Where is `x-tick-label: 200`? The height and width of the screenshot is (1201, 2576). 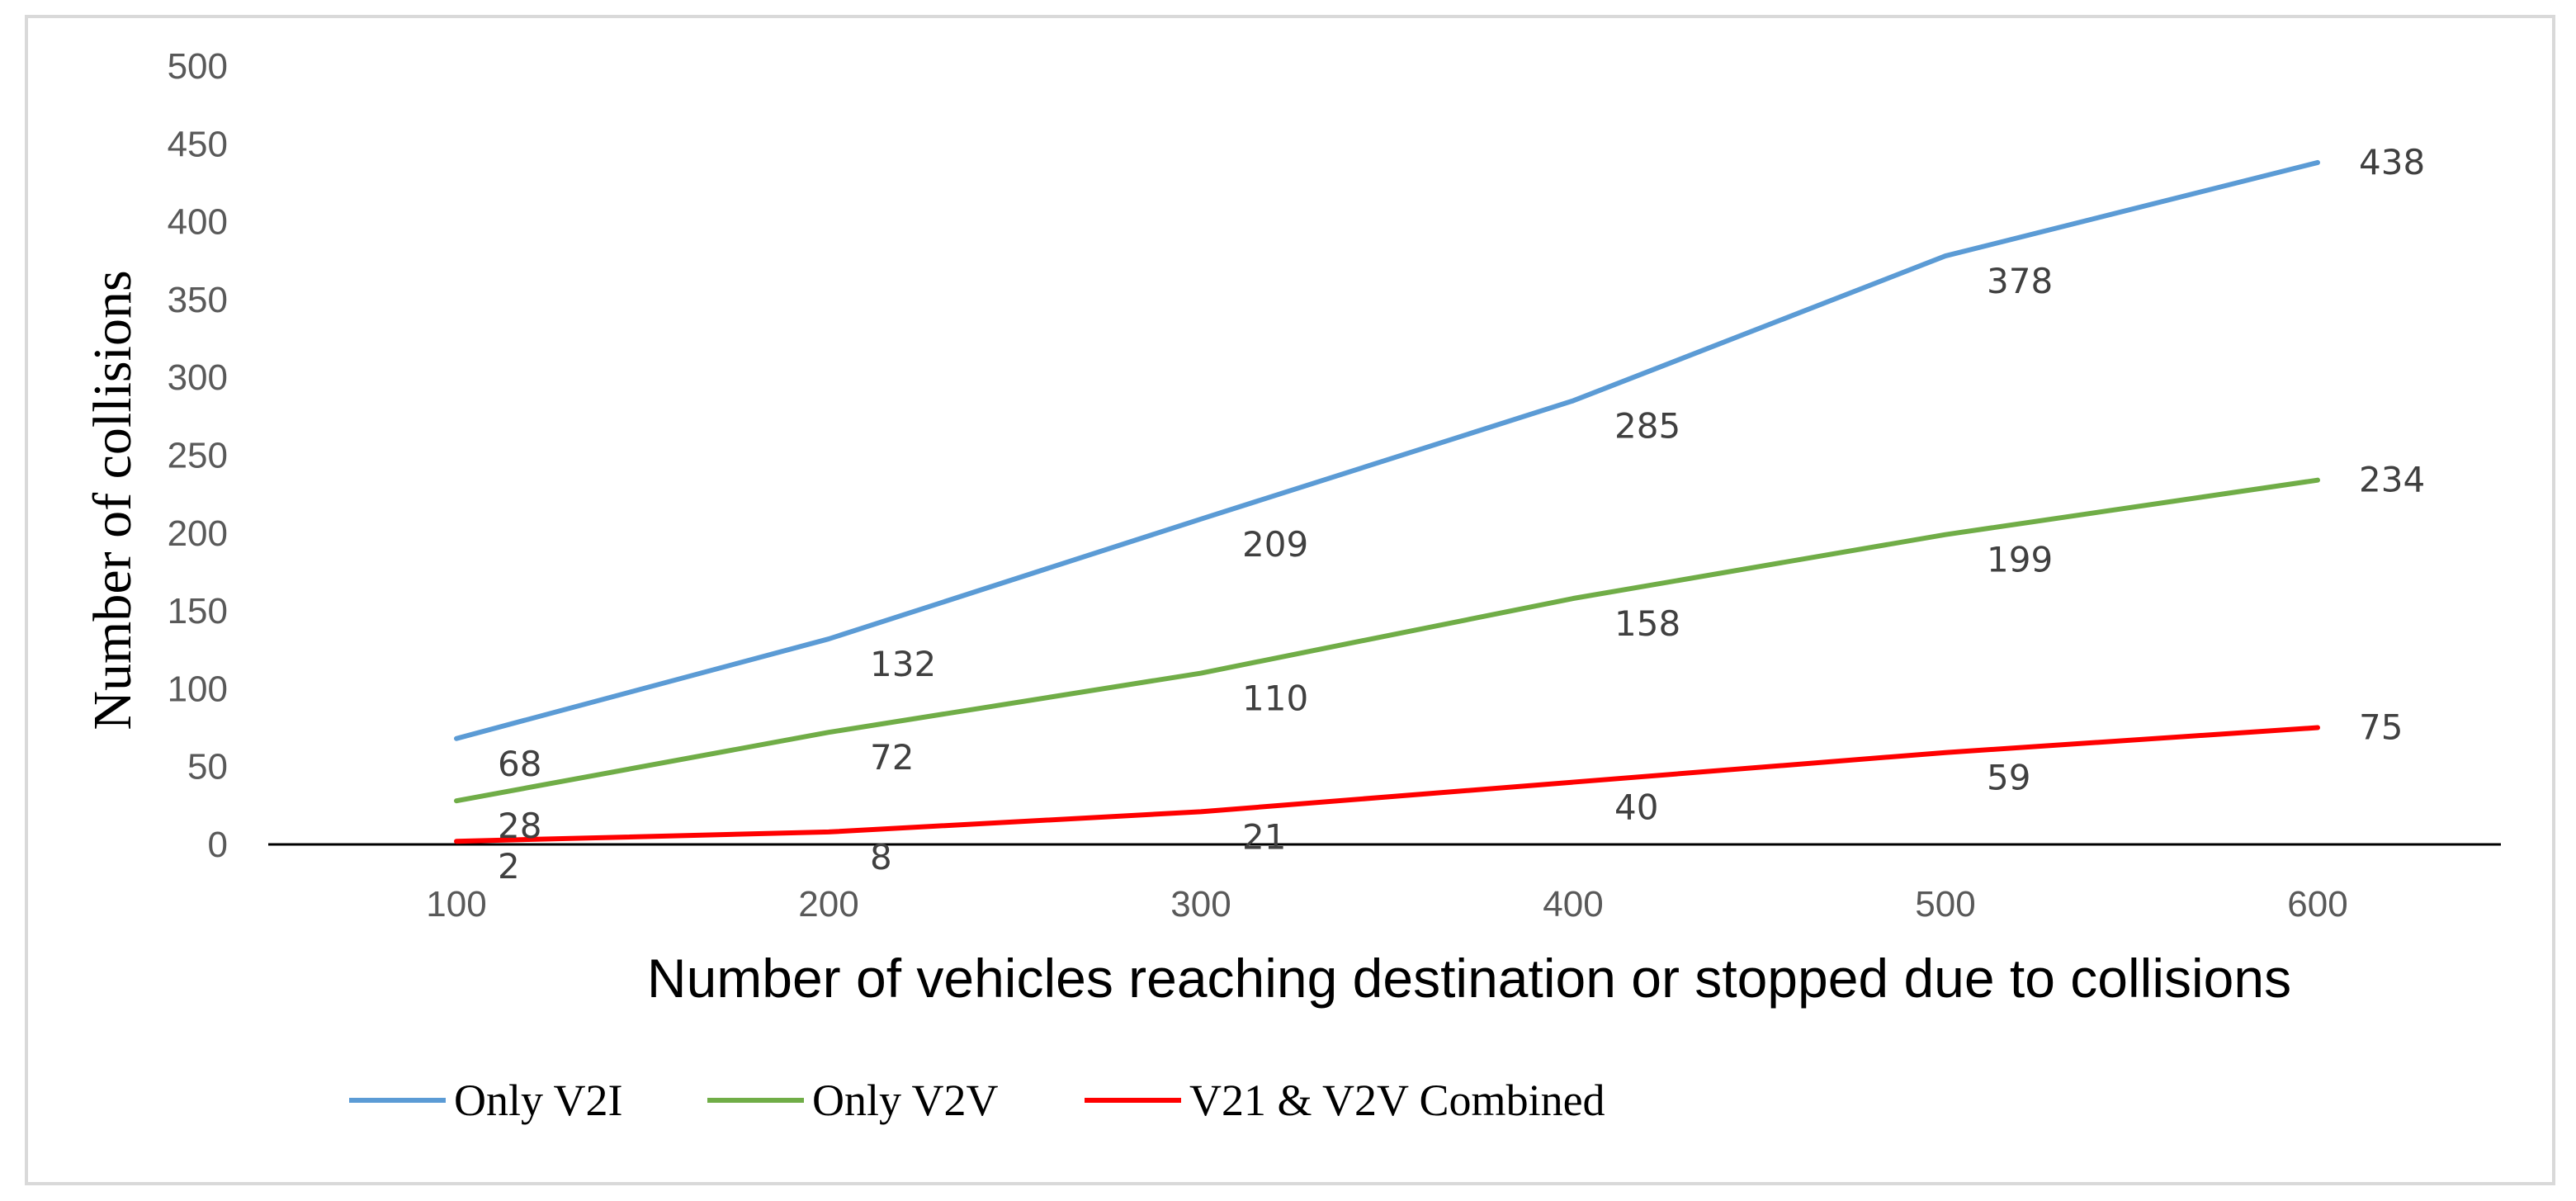 x-tick-label: 200 is located at coordinates (828, 904).